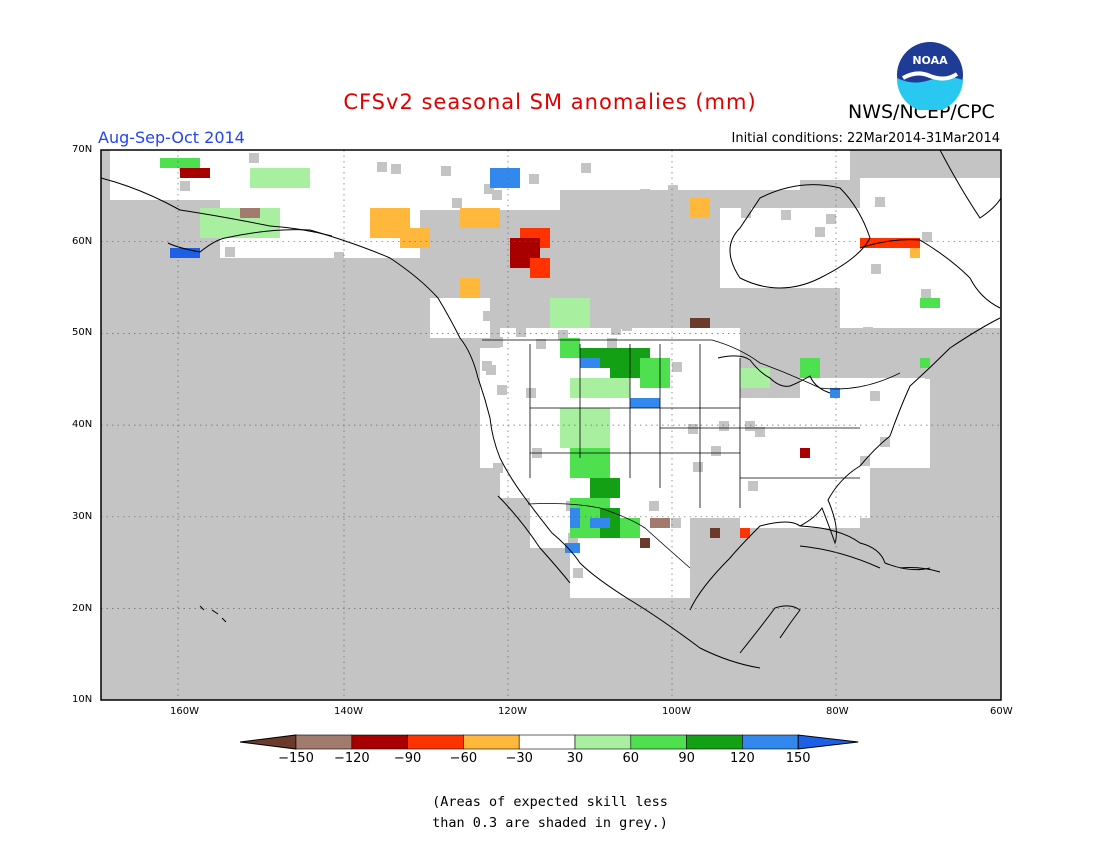  Describe the element at coordinates (866, 138) in the screenshot. I see `initial-conditions: Initial conditions: 22Mar2014-31Mar2014` at that location.